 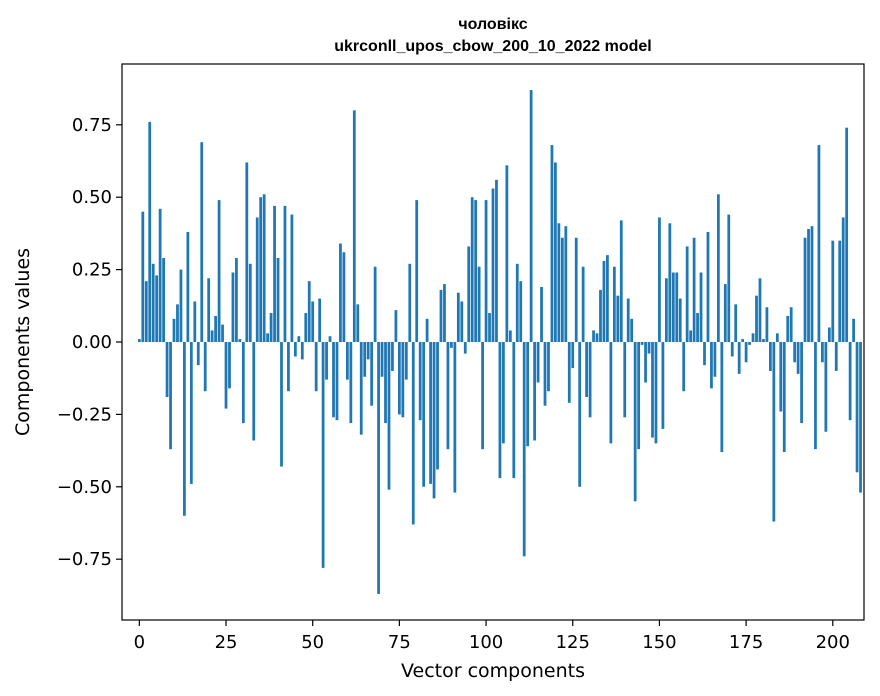 I want to click on x-tick-label: 50, so click(x=312, y=642).